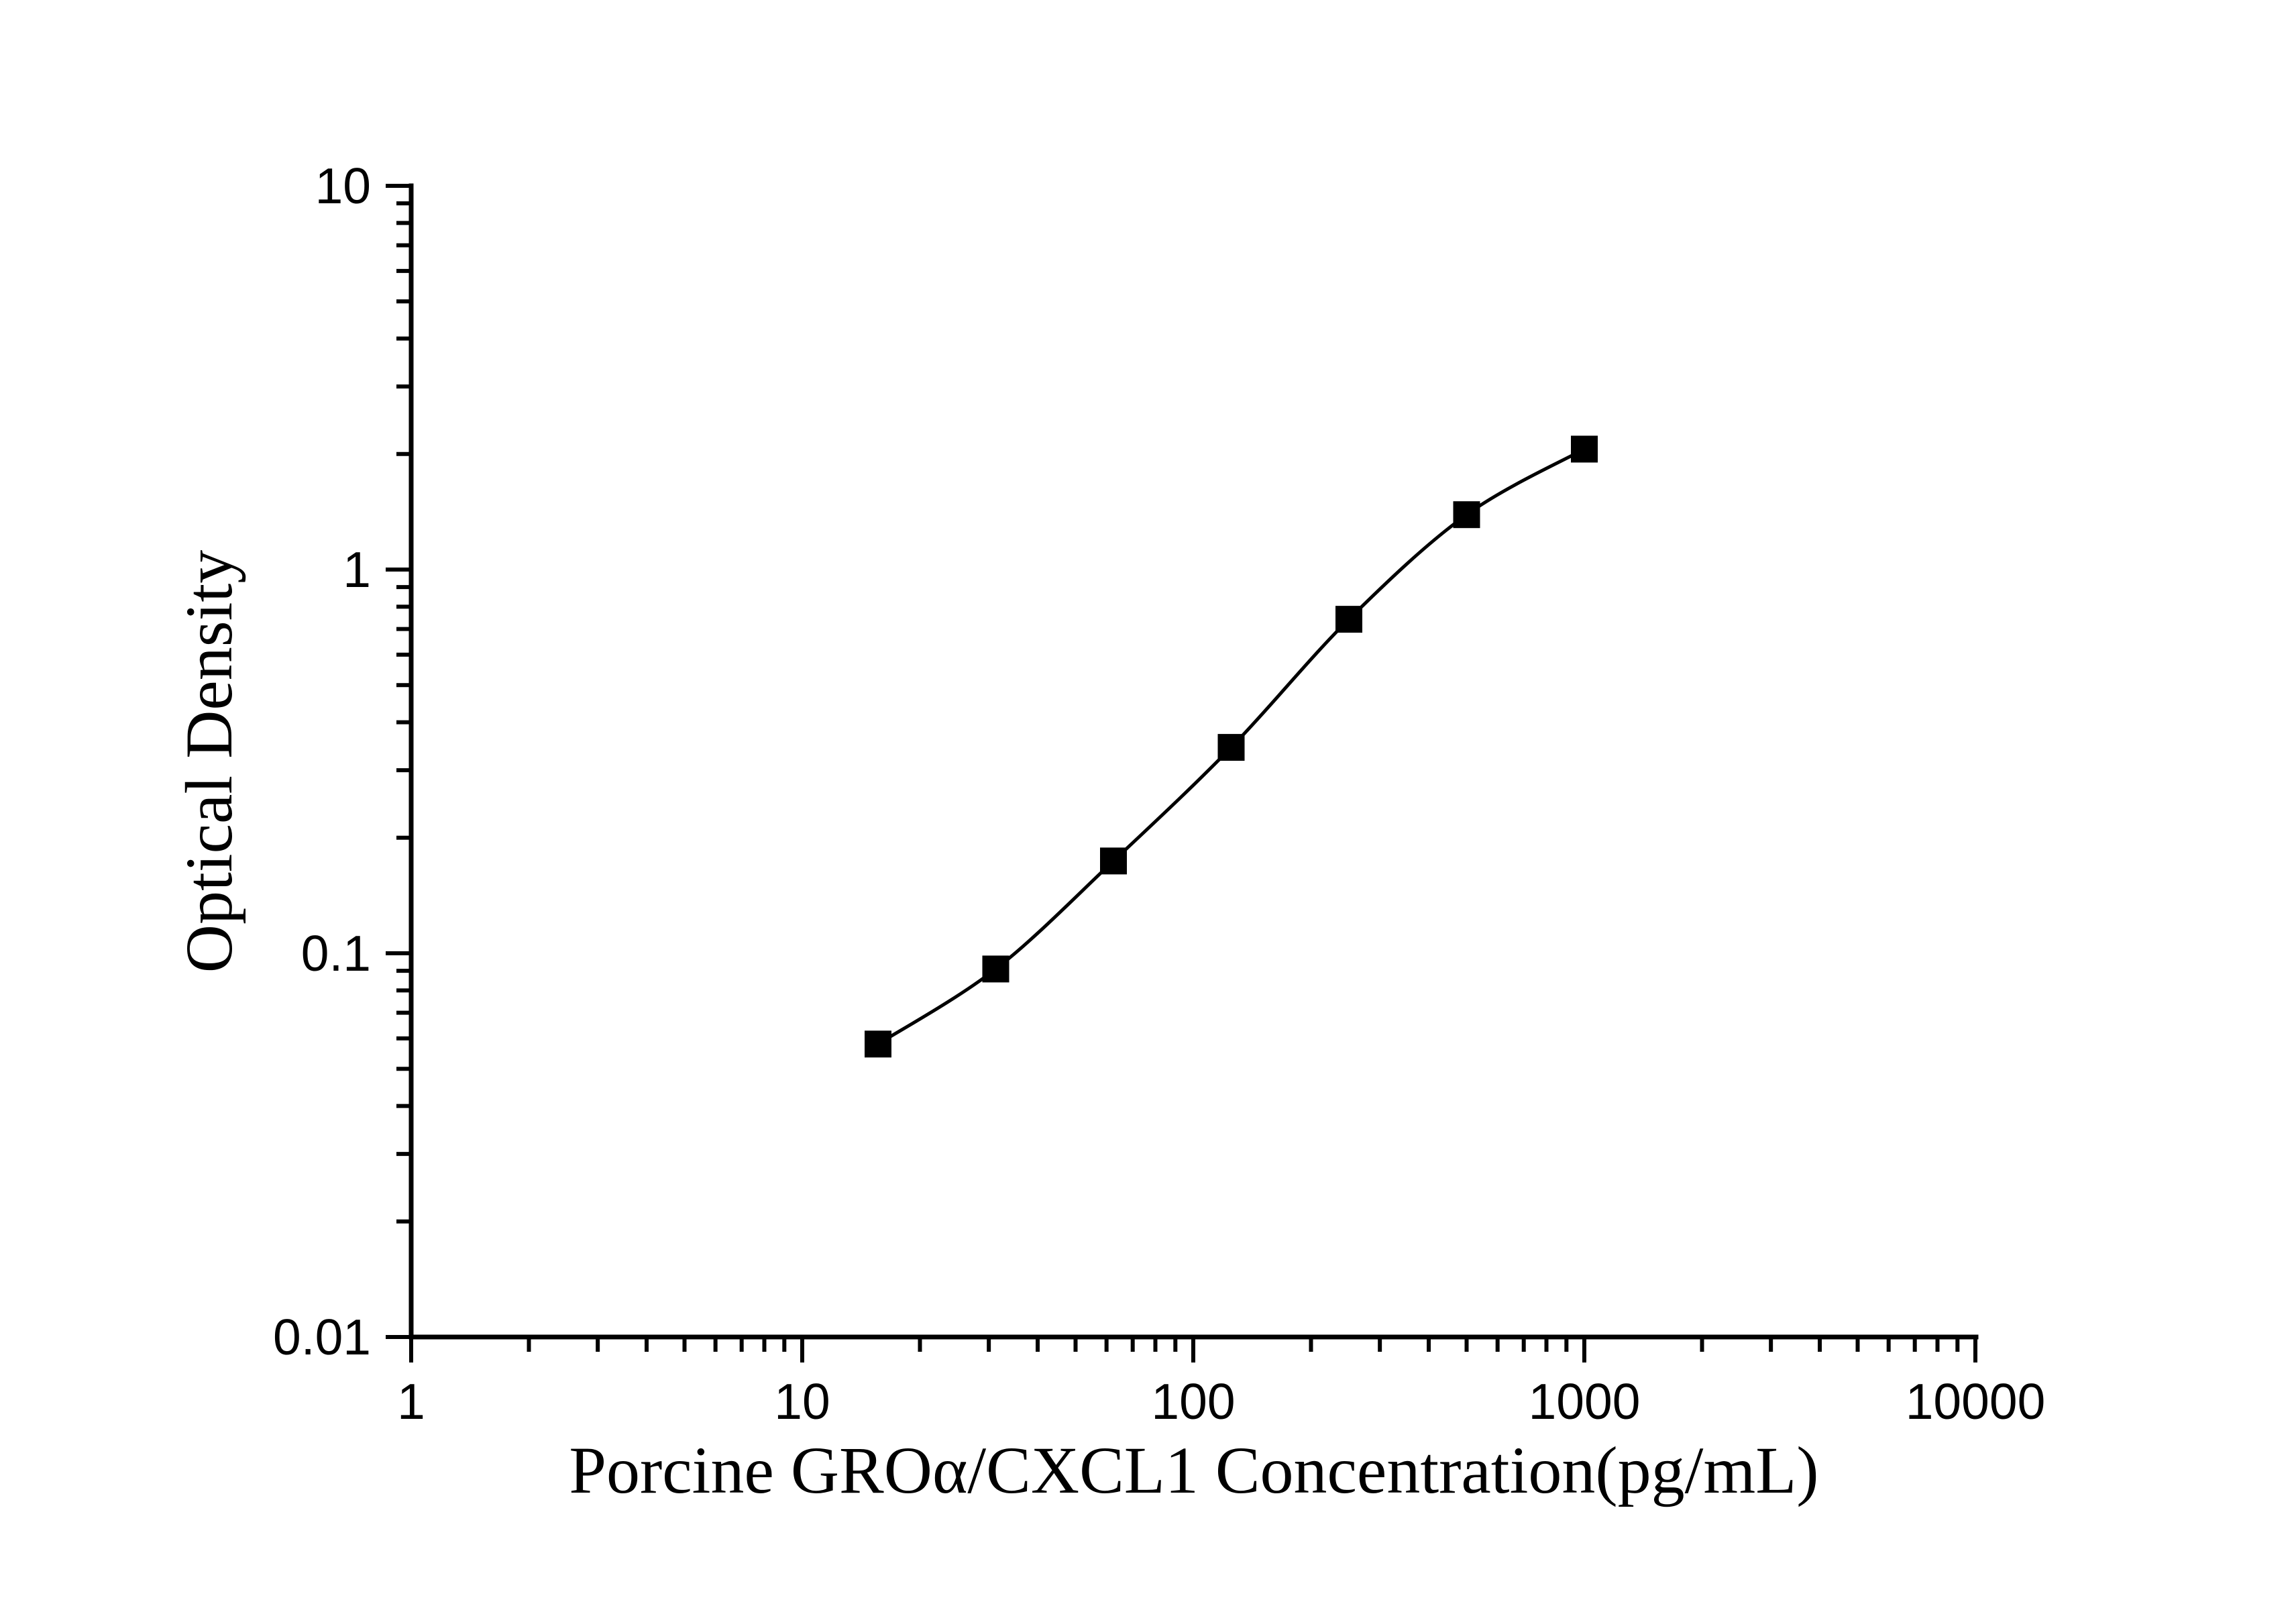  Describe the element at coordinates (399, 762) in the screenshot. I see `y-axis-ticks` at that location.